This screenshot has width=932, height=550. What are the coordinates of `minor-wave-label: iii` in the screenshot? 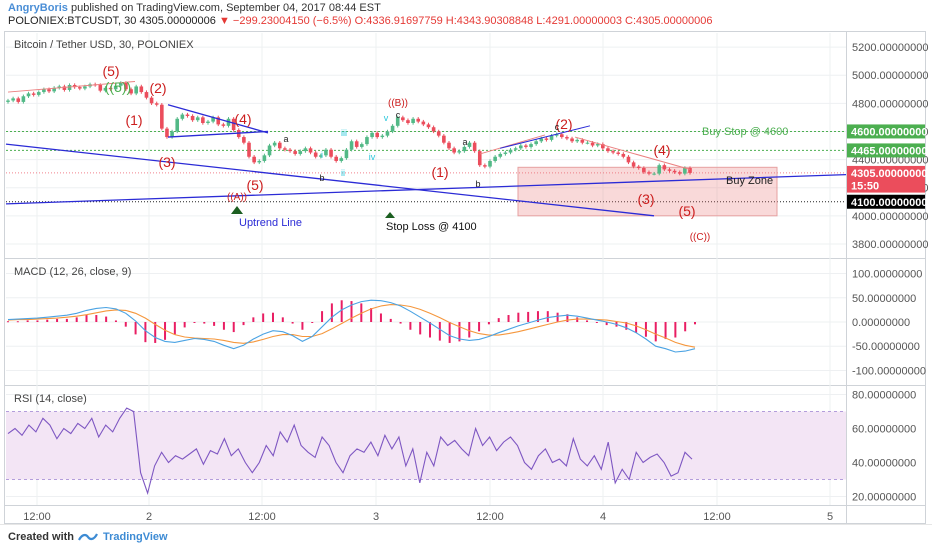 It's located at (344, 133).